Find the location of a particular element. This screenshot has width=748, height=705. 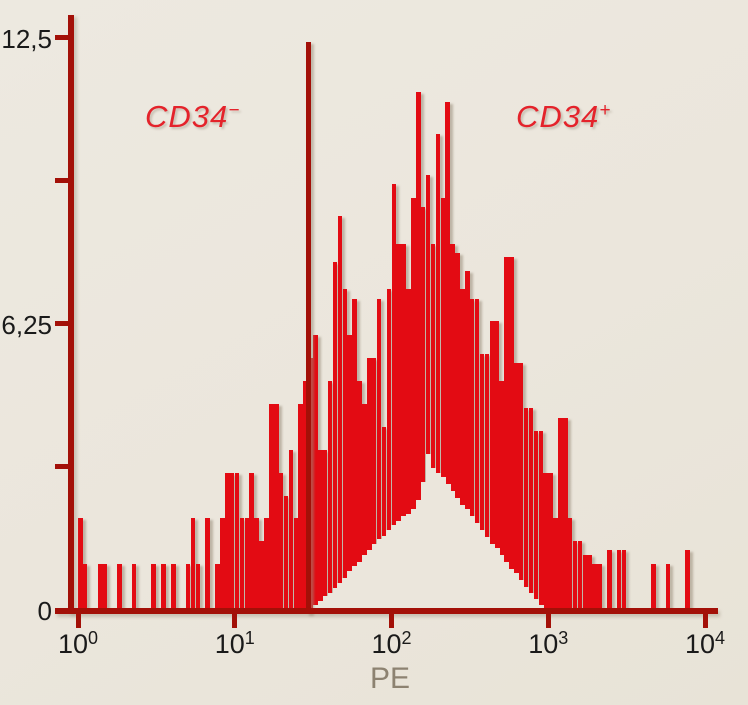

cd34-negative-sup: − is located at coordinates (234, 110).